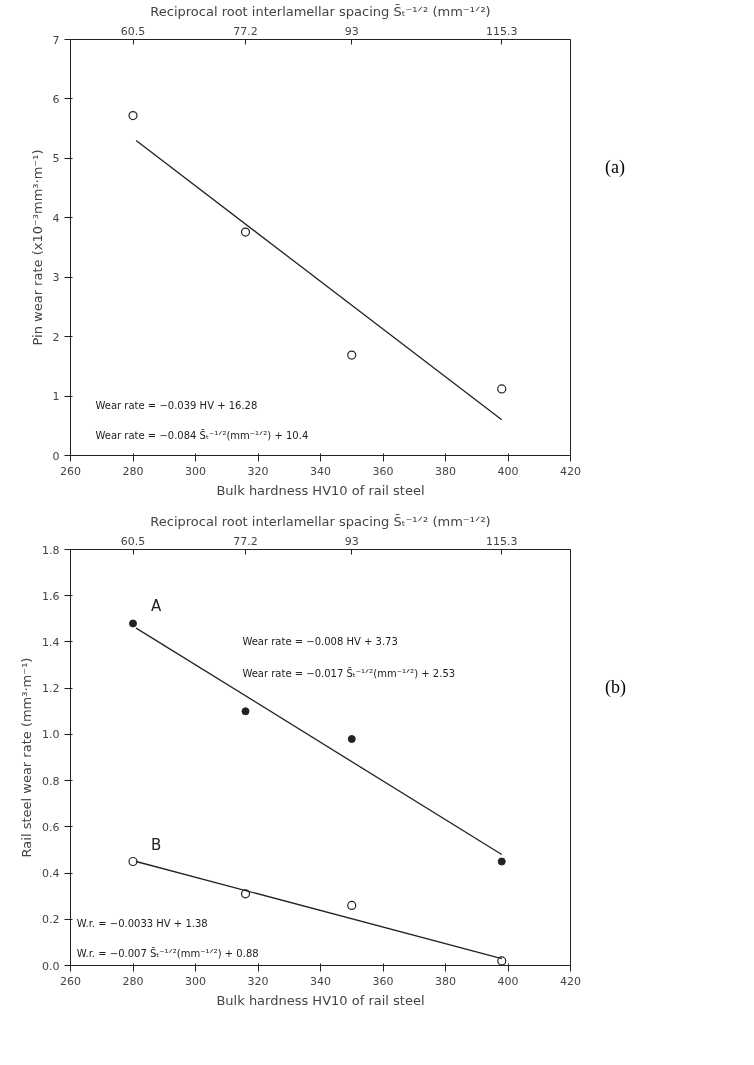  I want to click on annotation: Wear rate = −0.017 S̄ₜ⁻¹ᐟ²(mm⁻¹ᐟ²) + 2.53, so click(349, 673).